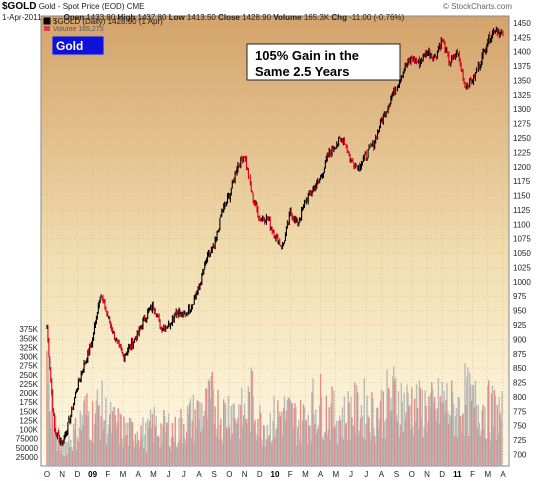  Describe the element at coordinates (307, 55) in the screenshot. I see `annotation-line-1: 105% Gain in the` at that location.